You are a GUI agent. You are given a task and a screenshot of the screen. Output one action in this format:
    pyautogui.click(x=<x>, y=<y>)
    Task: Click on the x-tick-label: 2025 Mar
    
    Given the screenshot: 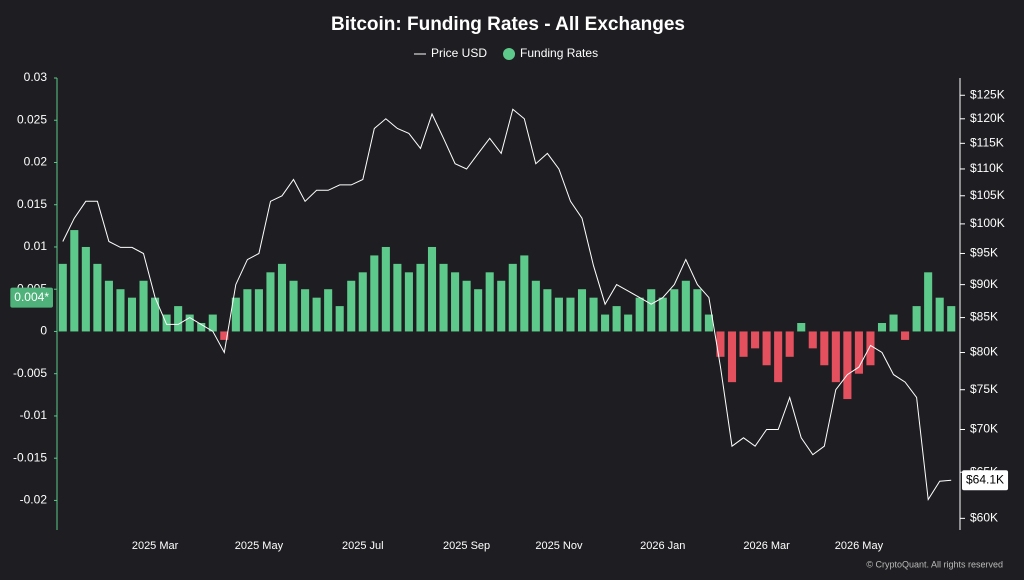 What is the action you would take?
    pyautogui.click(x=155, y=546)
    